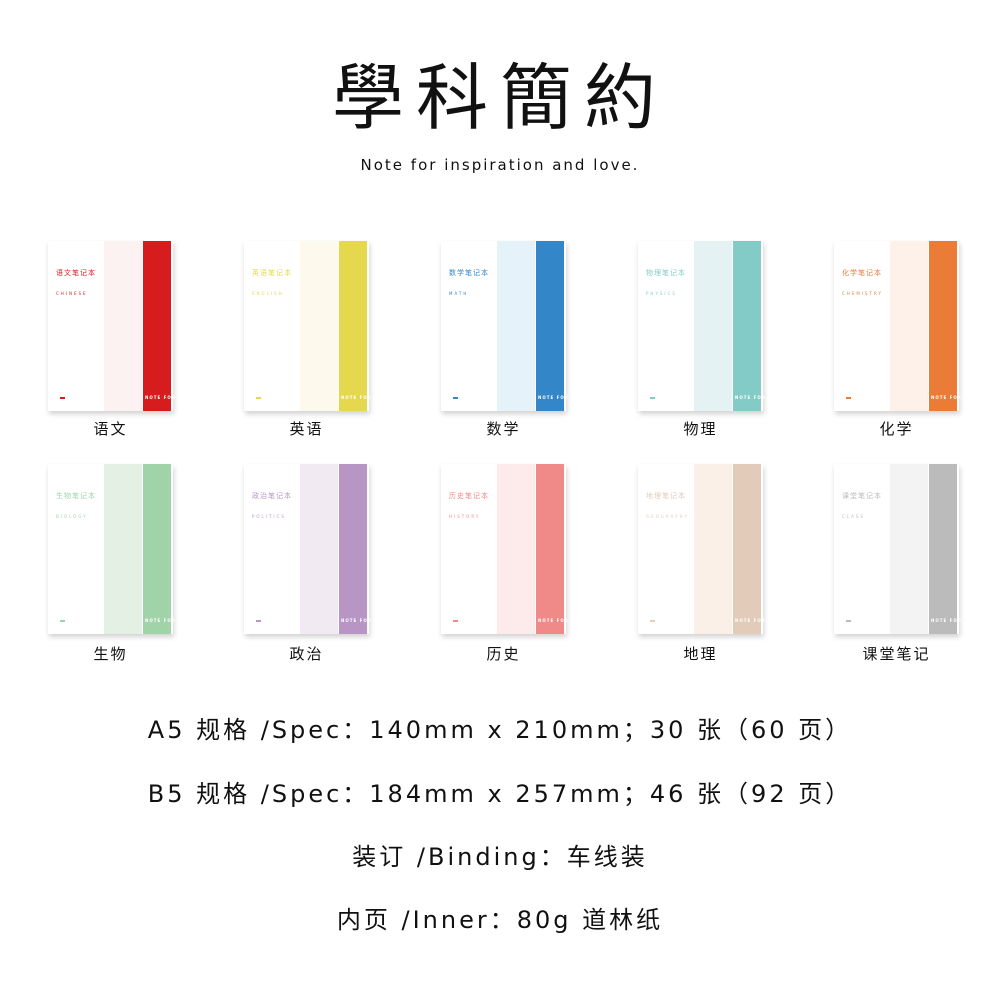 This screenshot has width=1000, height=1000. I want to click on notebook-label: 生物, so click(110, 654).